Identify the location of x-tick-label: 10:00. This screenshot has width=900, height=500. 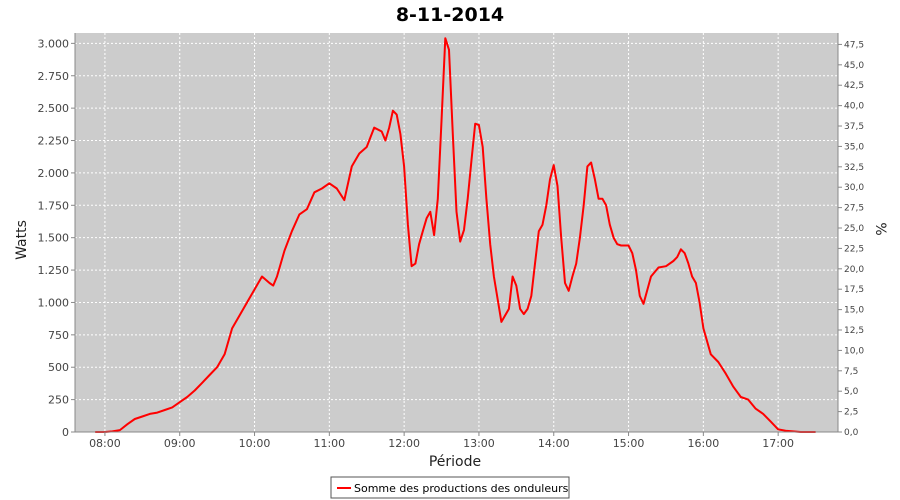
(255, 443).